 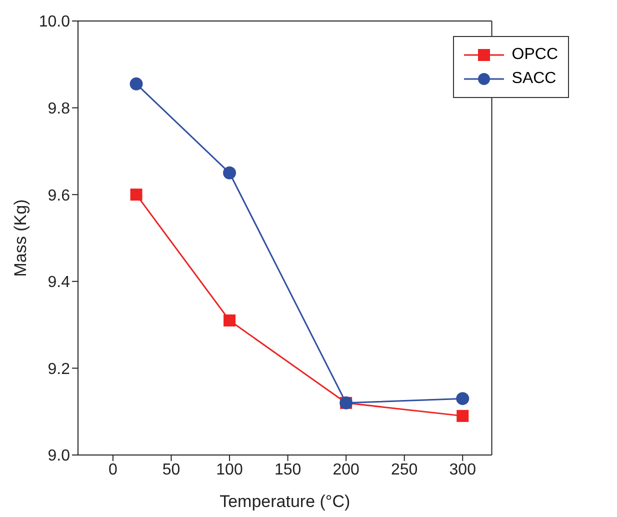 What do you see at coordinates (20, 238) in the screenshot?
I see `y-axis-title: Mass (Kg)` at bounding box center [20, 238].